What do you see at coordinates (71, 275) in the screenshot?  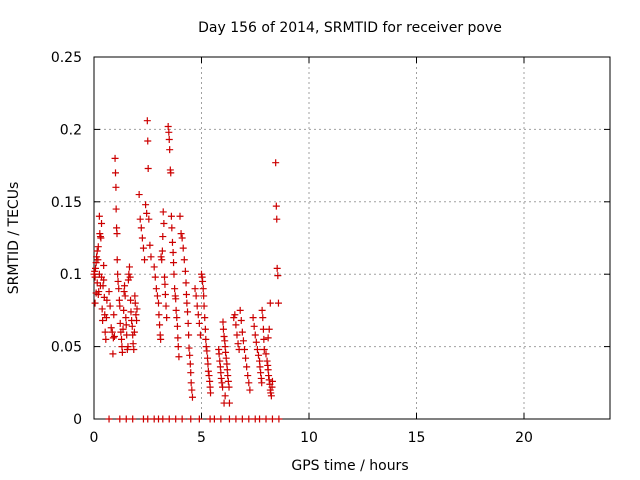 I see `y-tick-label: 0.1` at bounding box center [71, 275].